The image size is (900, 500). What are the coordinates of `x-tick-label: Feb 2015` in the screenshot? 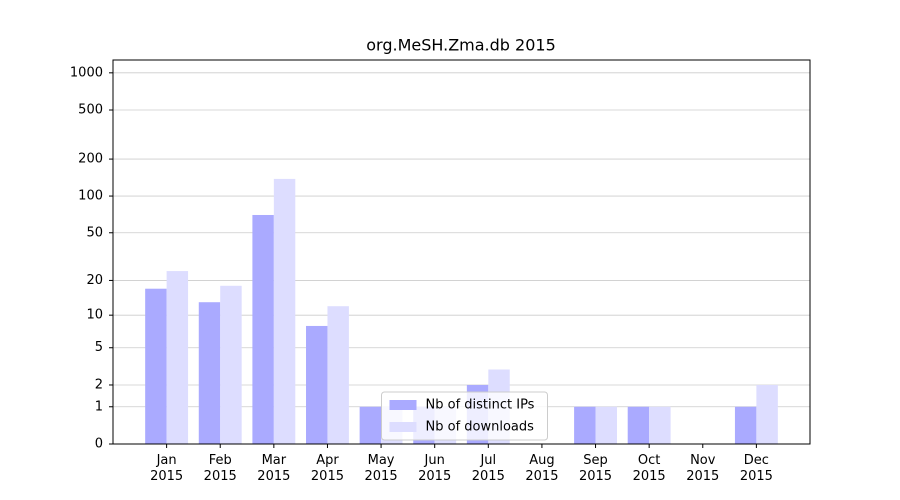 It's located at (220, 468).